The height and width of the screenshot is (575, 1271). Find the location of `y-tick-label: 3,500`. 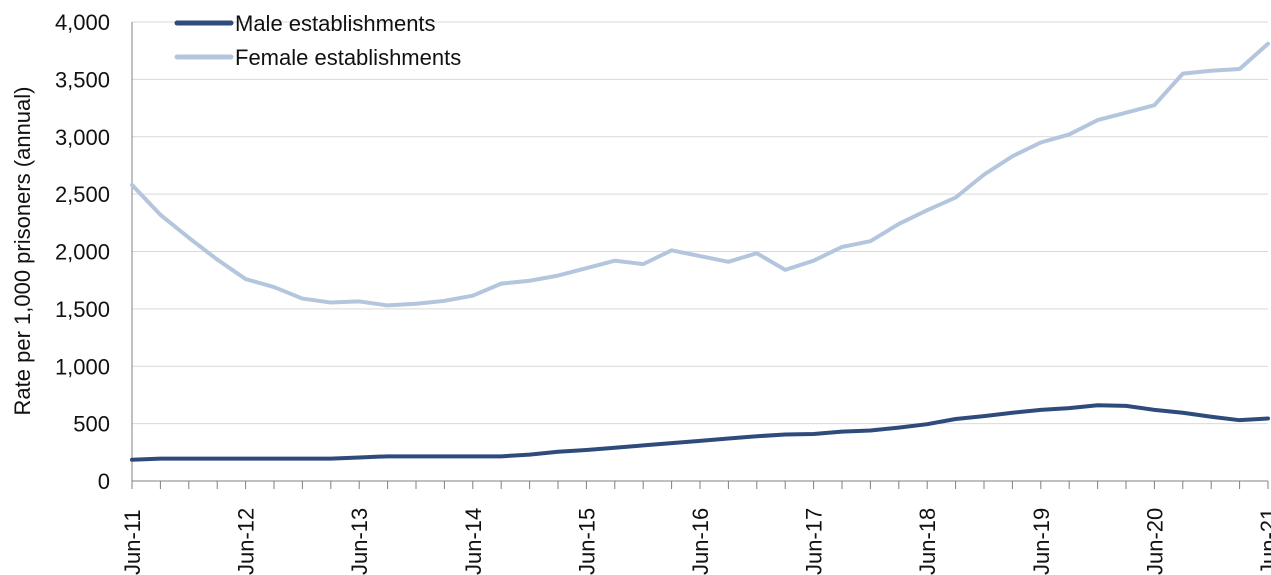

y-tick-label: 3,500 is located at coordinates (82, 79).